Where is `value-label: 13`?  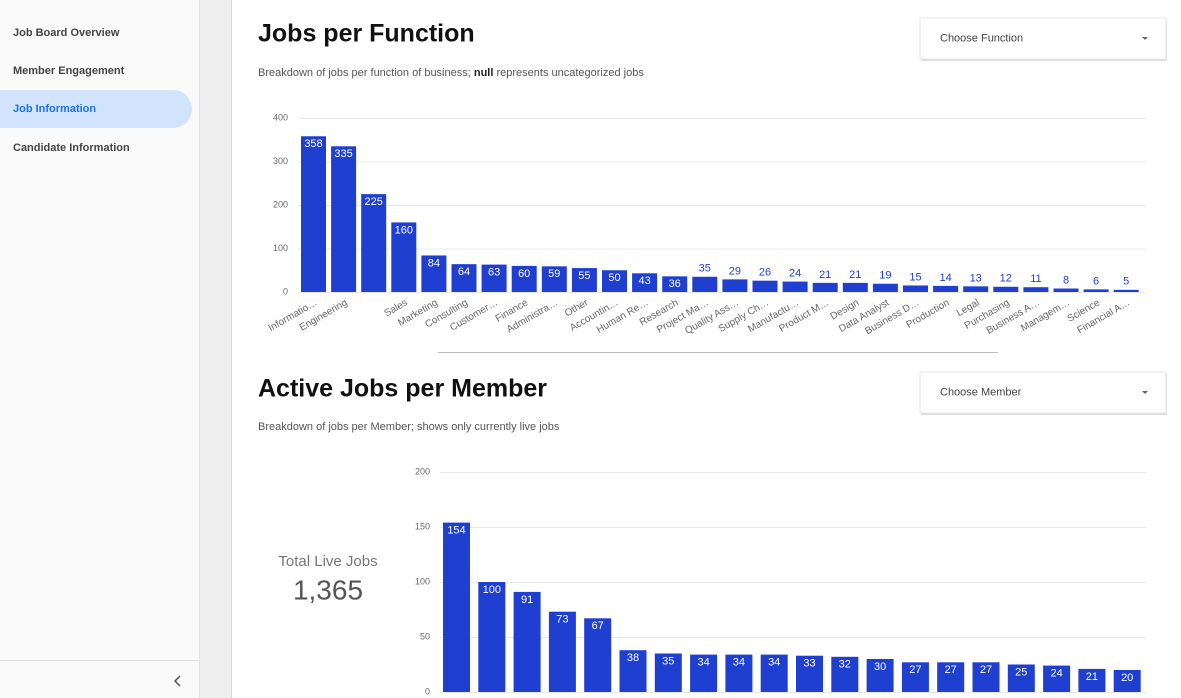 value-label: 13 is located at coordinates (976, 278).